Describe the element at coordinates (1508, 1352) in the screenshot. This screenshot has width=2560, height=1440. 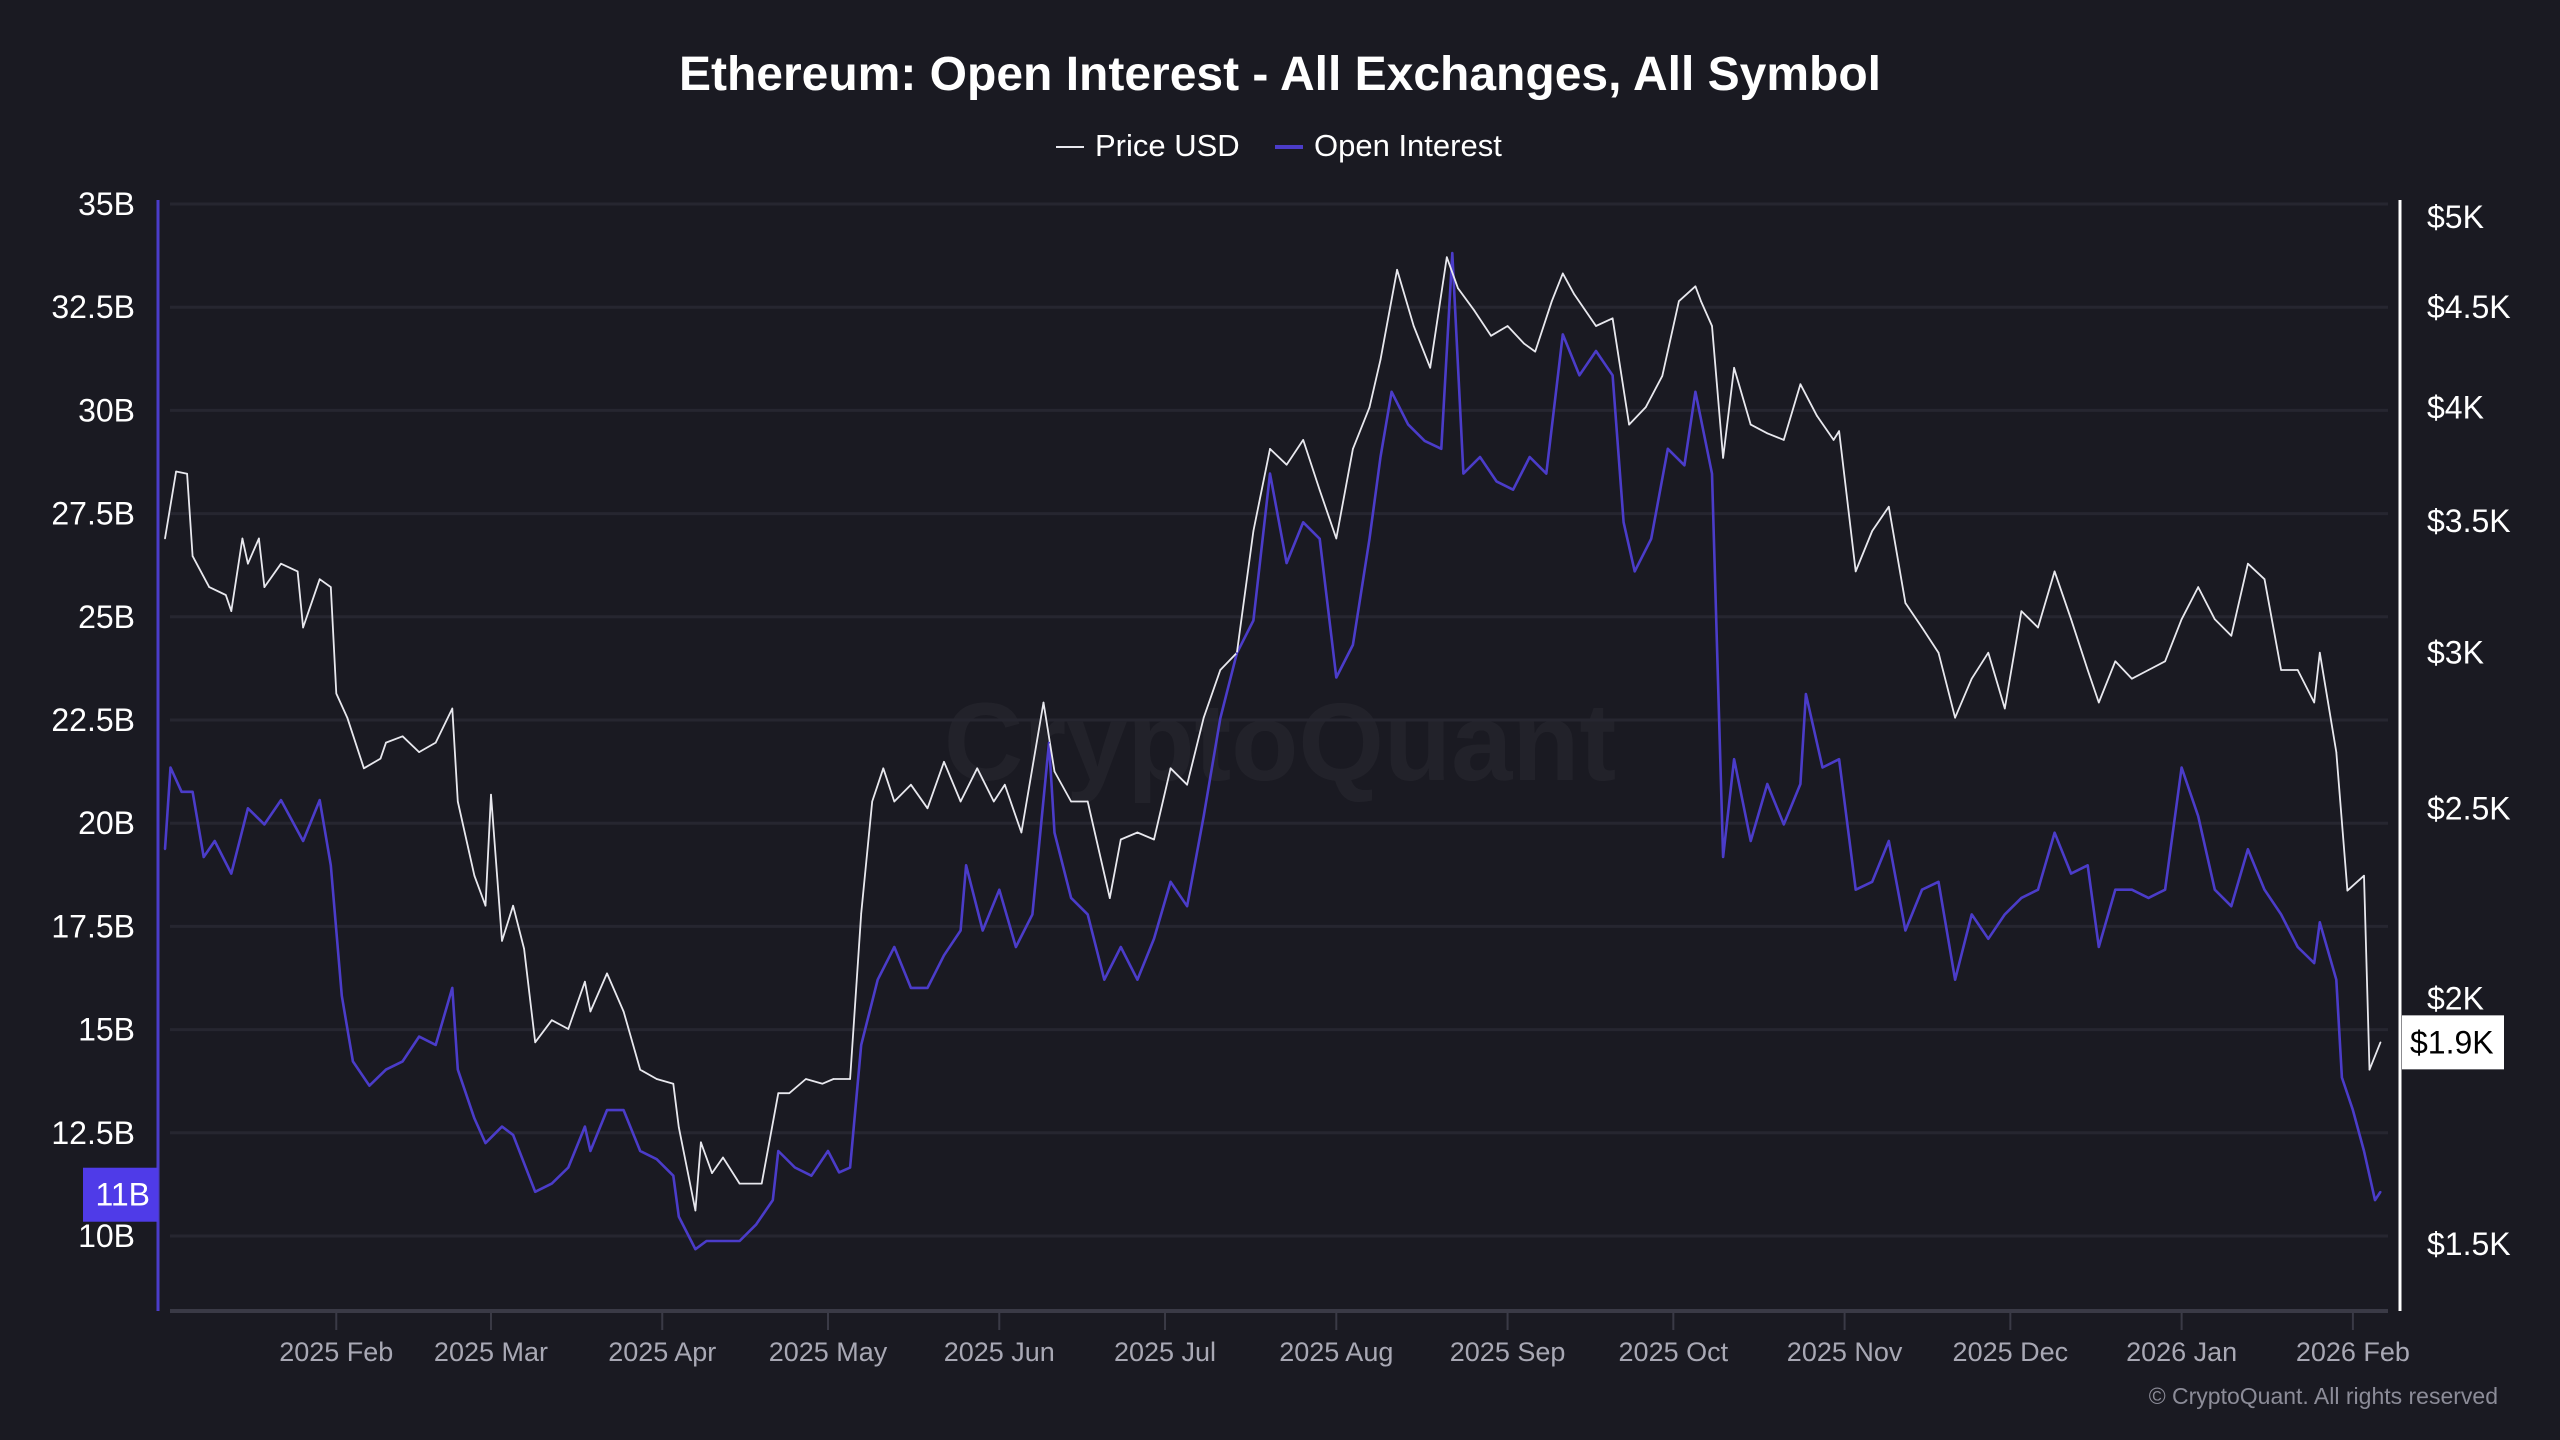
I see `x-tick-label: 2025 Sep` at that location.